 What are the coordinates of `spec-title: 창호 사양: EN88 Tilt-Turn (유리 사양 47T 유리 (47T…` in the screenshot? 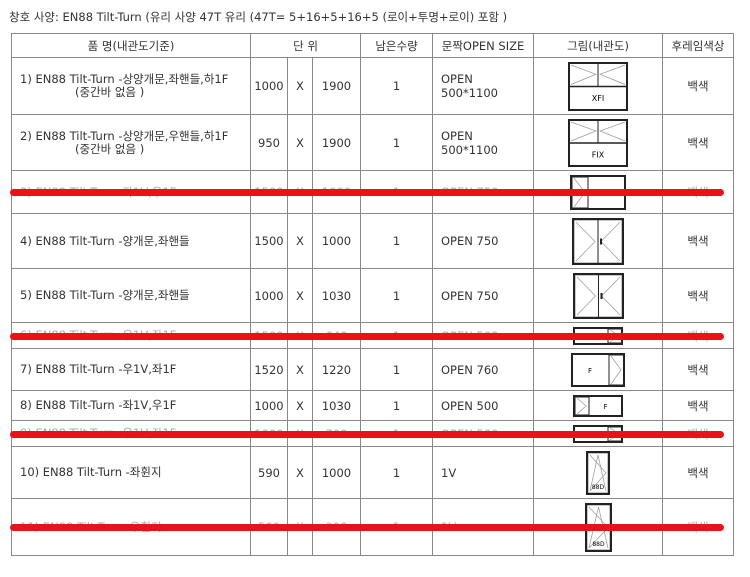 It's located at (258, 17).